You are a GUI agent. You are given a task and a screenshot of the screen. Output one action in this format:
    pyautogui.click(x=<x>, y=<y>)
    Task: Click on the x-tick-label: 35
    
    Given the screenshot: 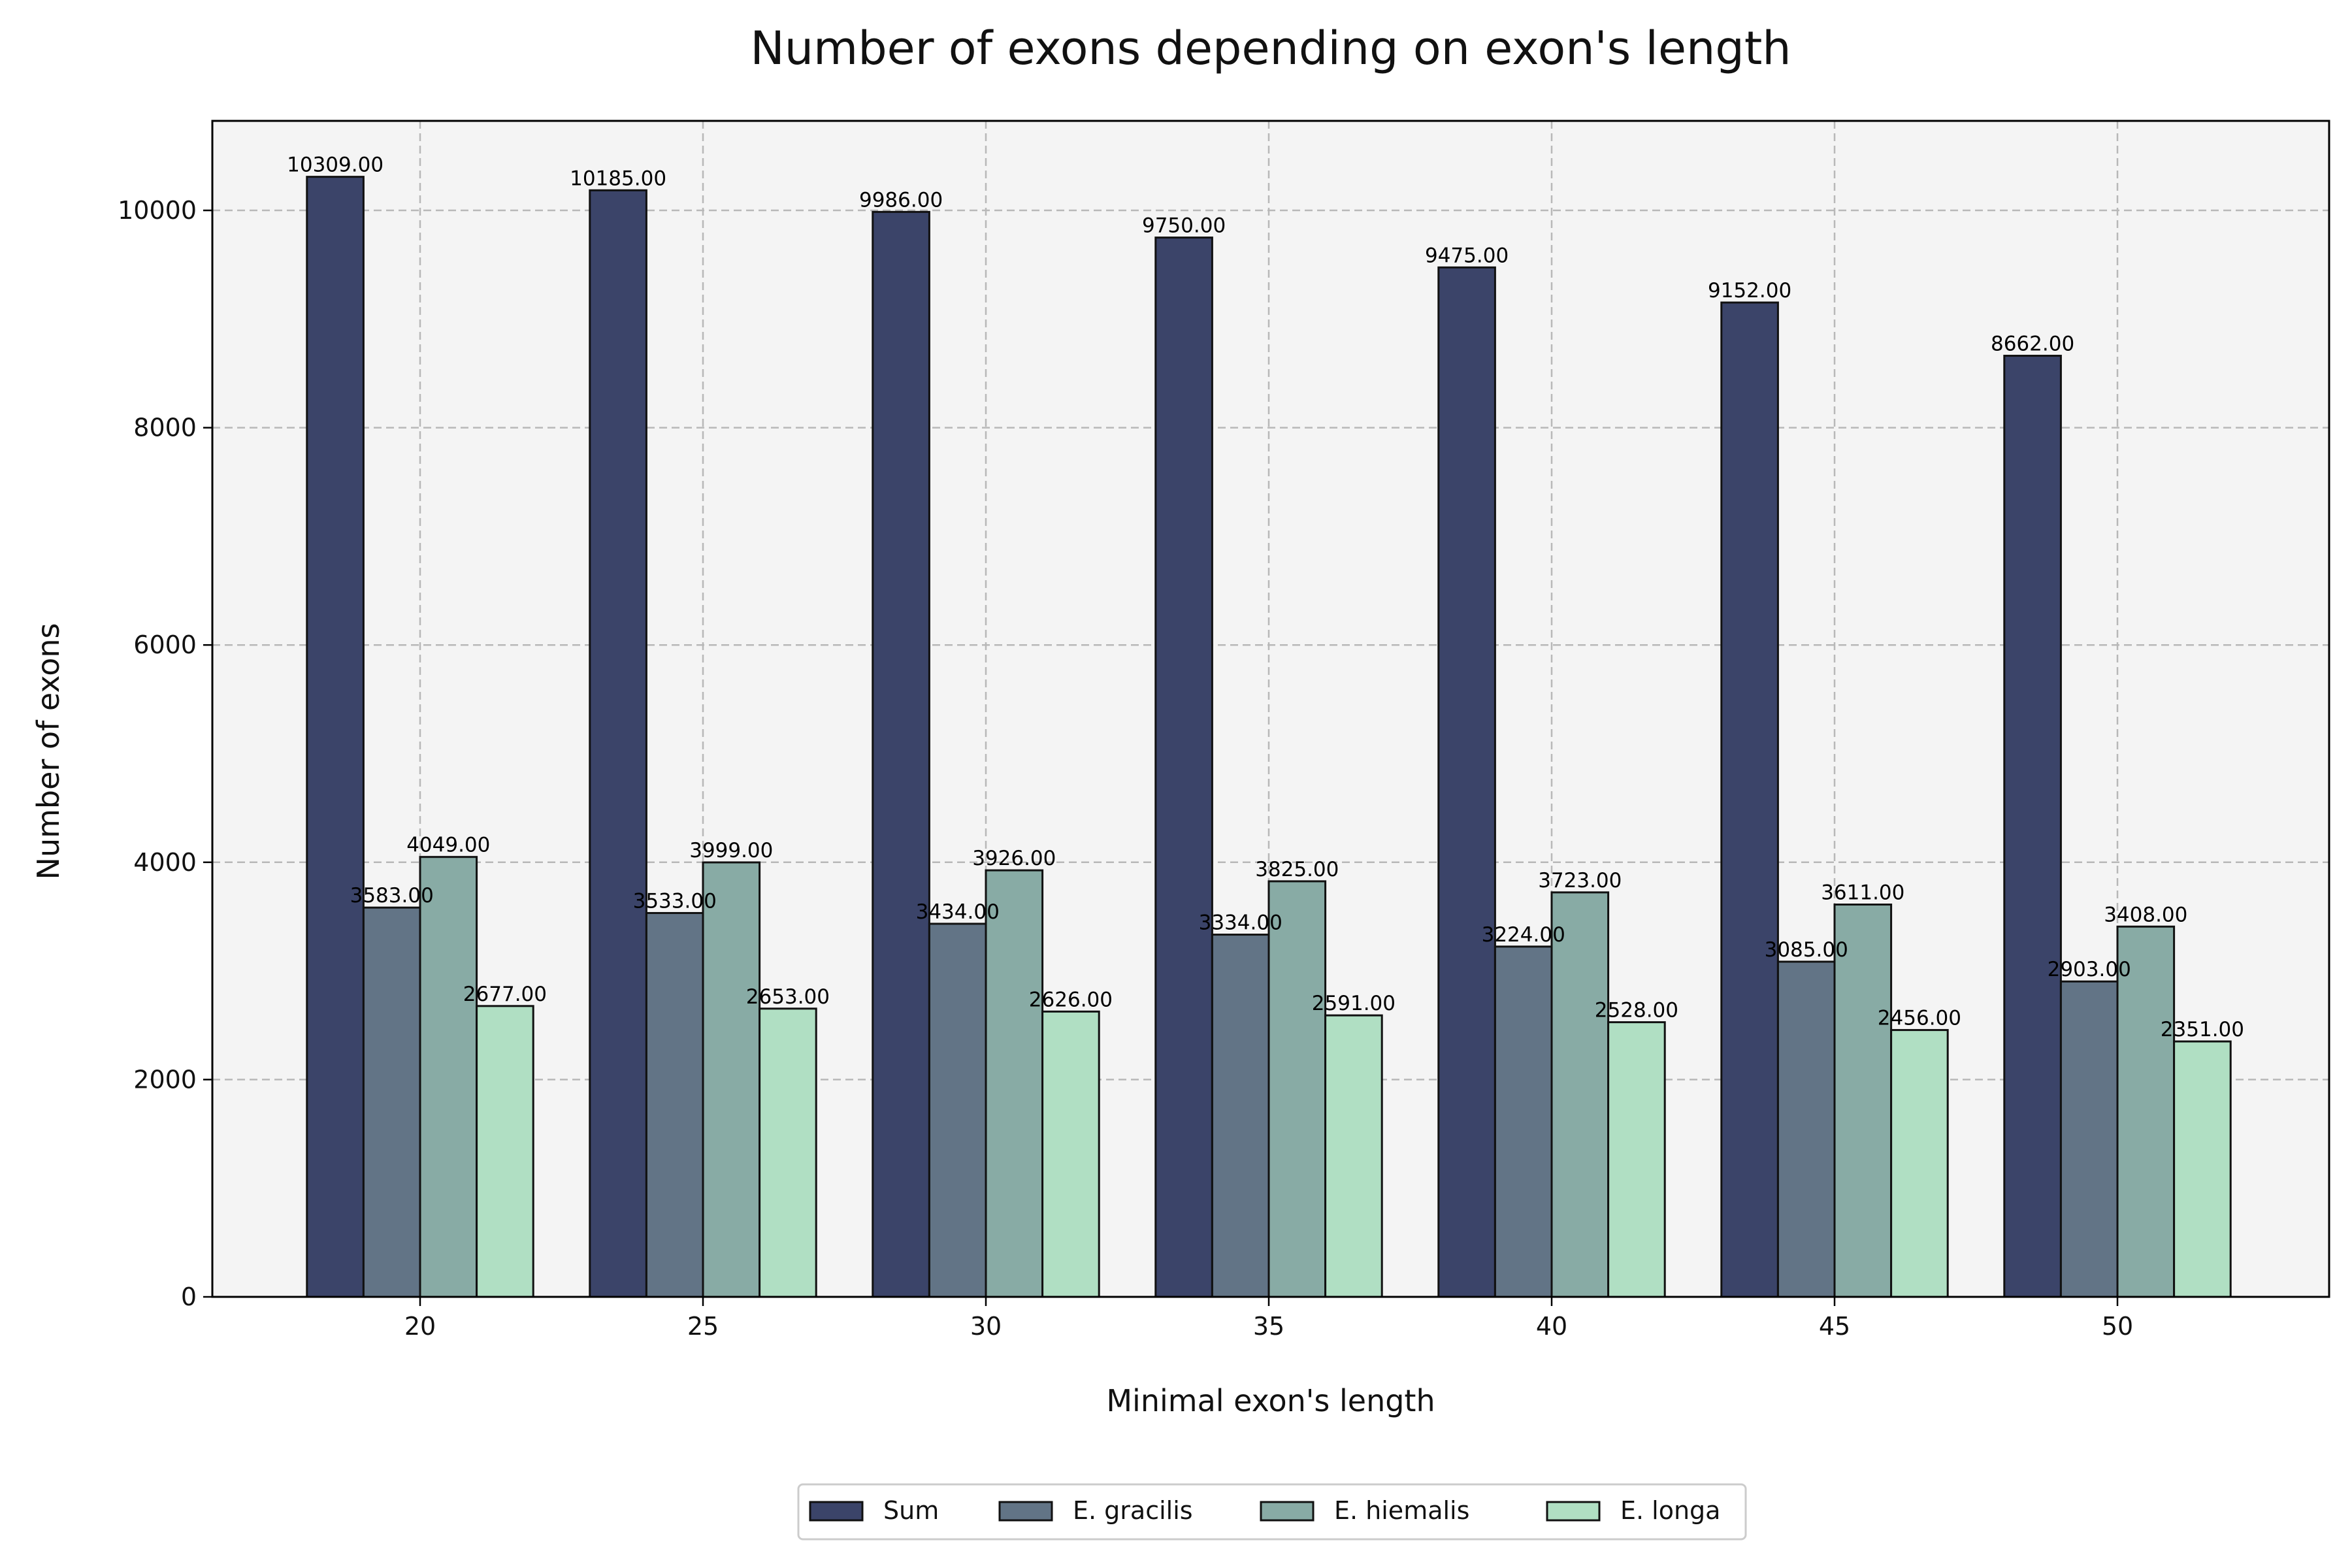 What is the action you would take?
    pyautogui.click(x=1268, y=1326)
    